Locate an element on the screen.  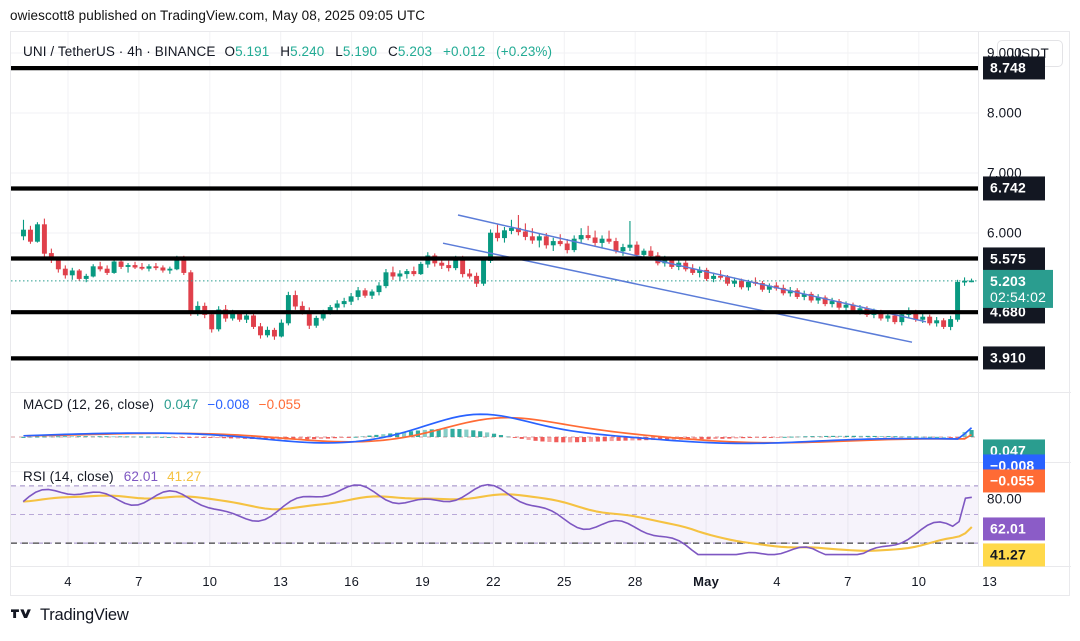
close-value: 5.203 is located at coordinates (415, 51).